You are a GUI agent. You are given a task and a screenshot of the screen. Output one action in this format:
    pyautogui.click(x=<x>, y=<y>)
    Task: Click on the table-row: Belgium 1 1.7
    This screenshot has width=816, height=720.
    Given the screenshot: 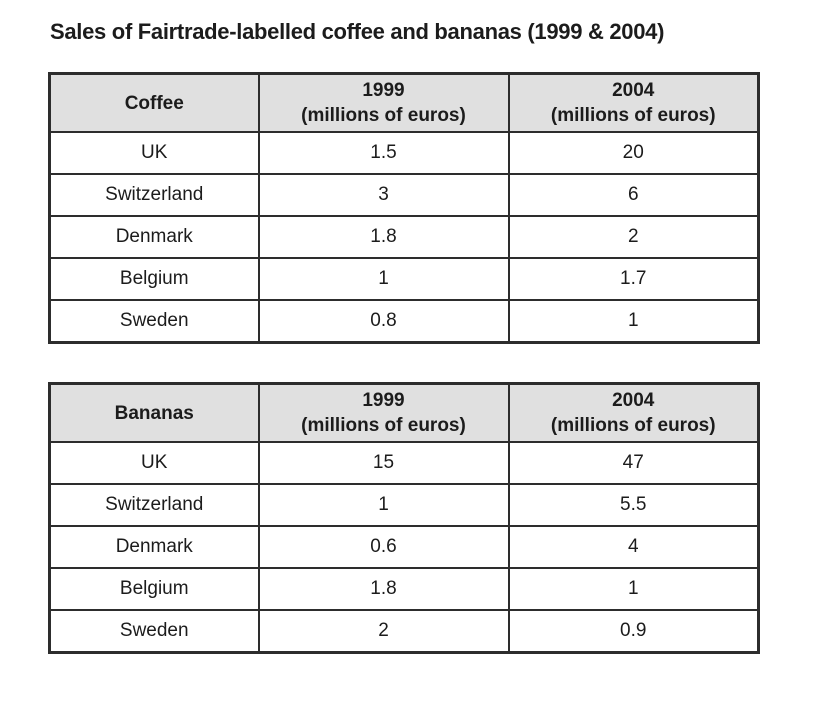 What is the action you would take?
    pyautogui.click(x=404, y=279)
    